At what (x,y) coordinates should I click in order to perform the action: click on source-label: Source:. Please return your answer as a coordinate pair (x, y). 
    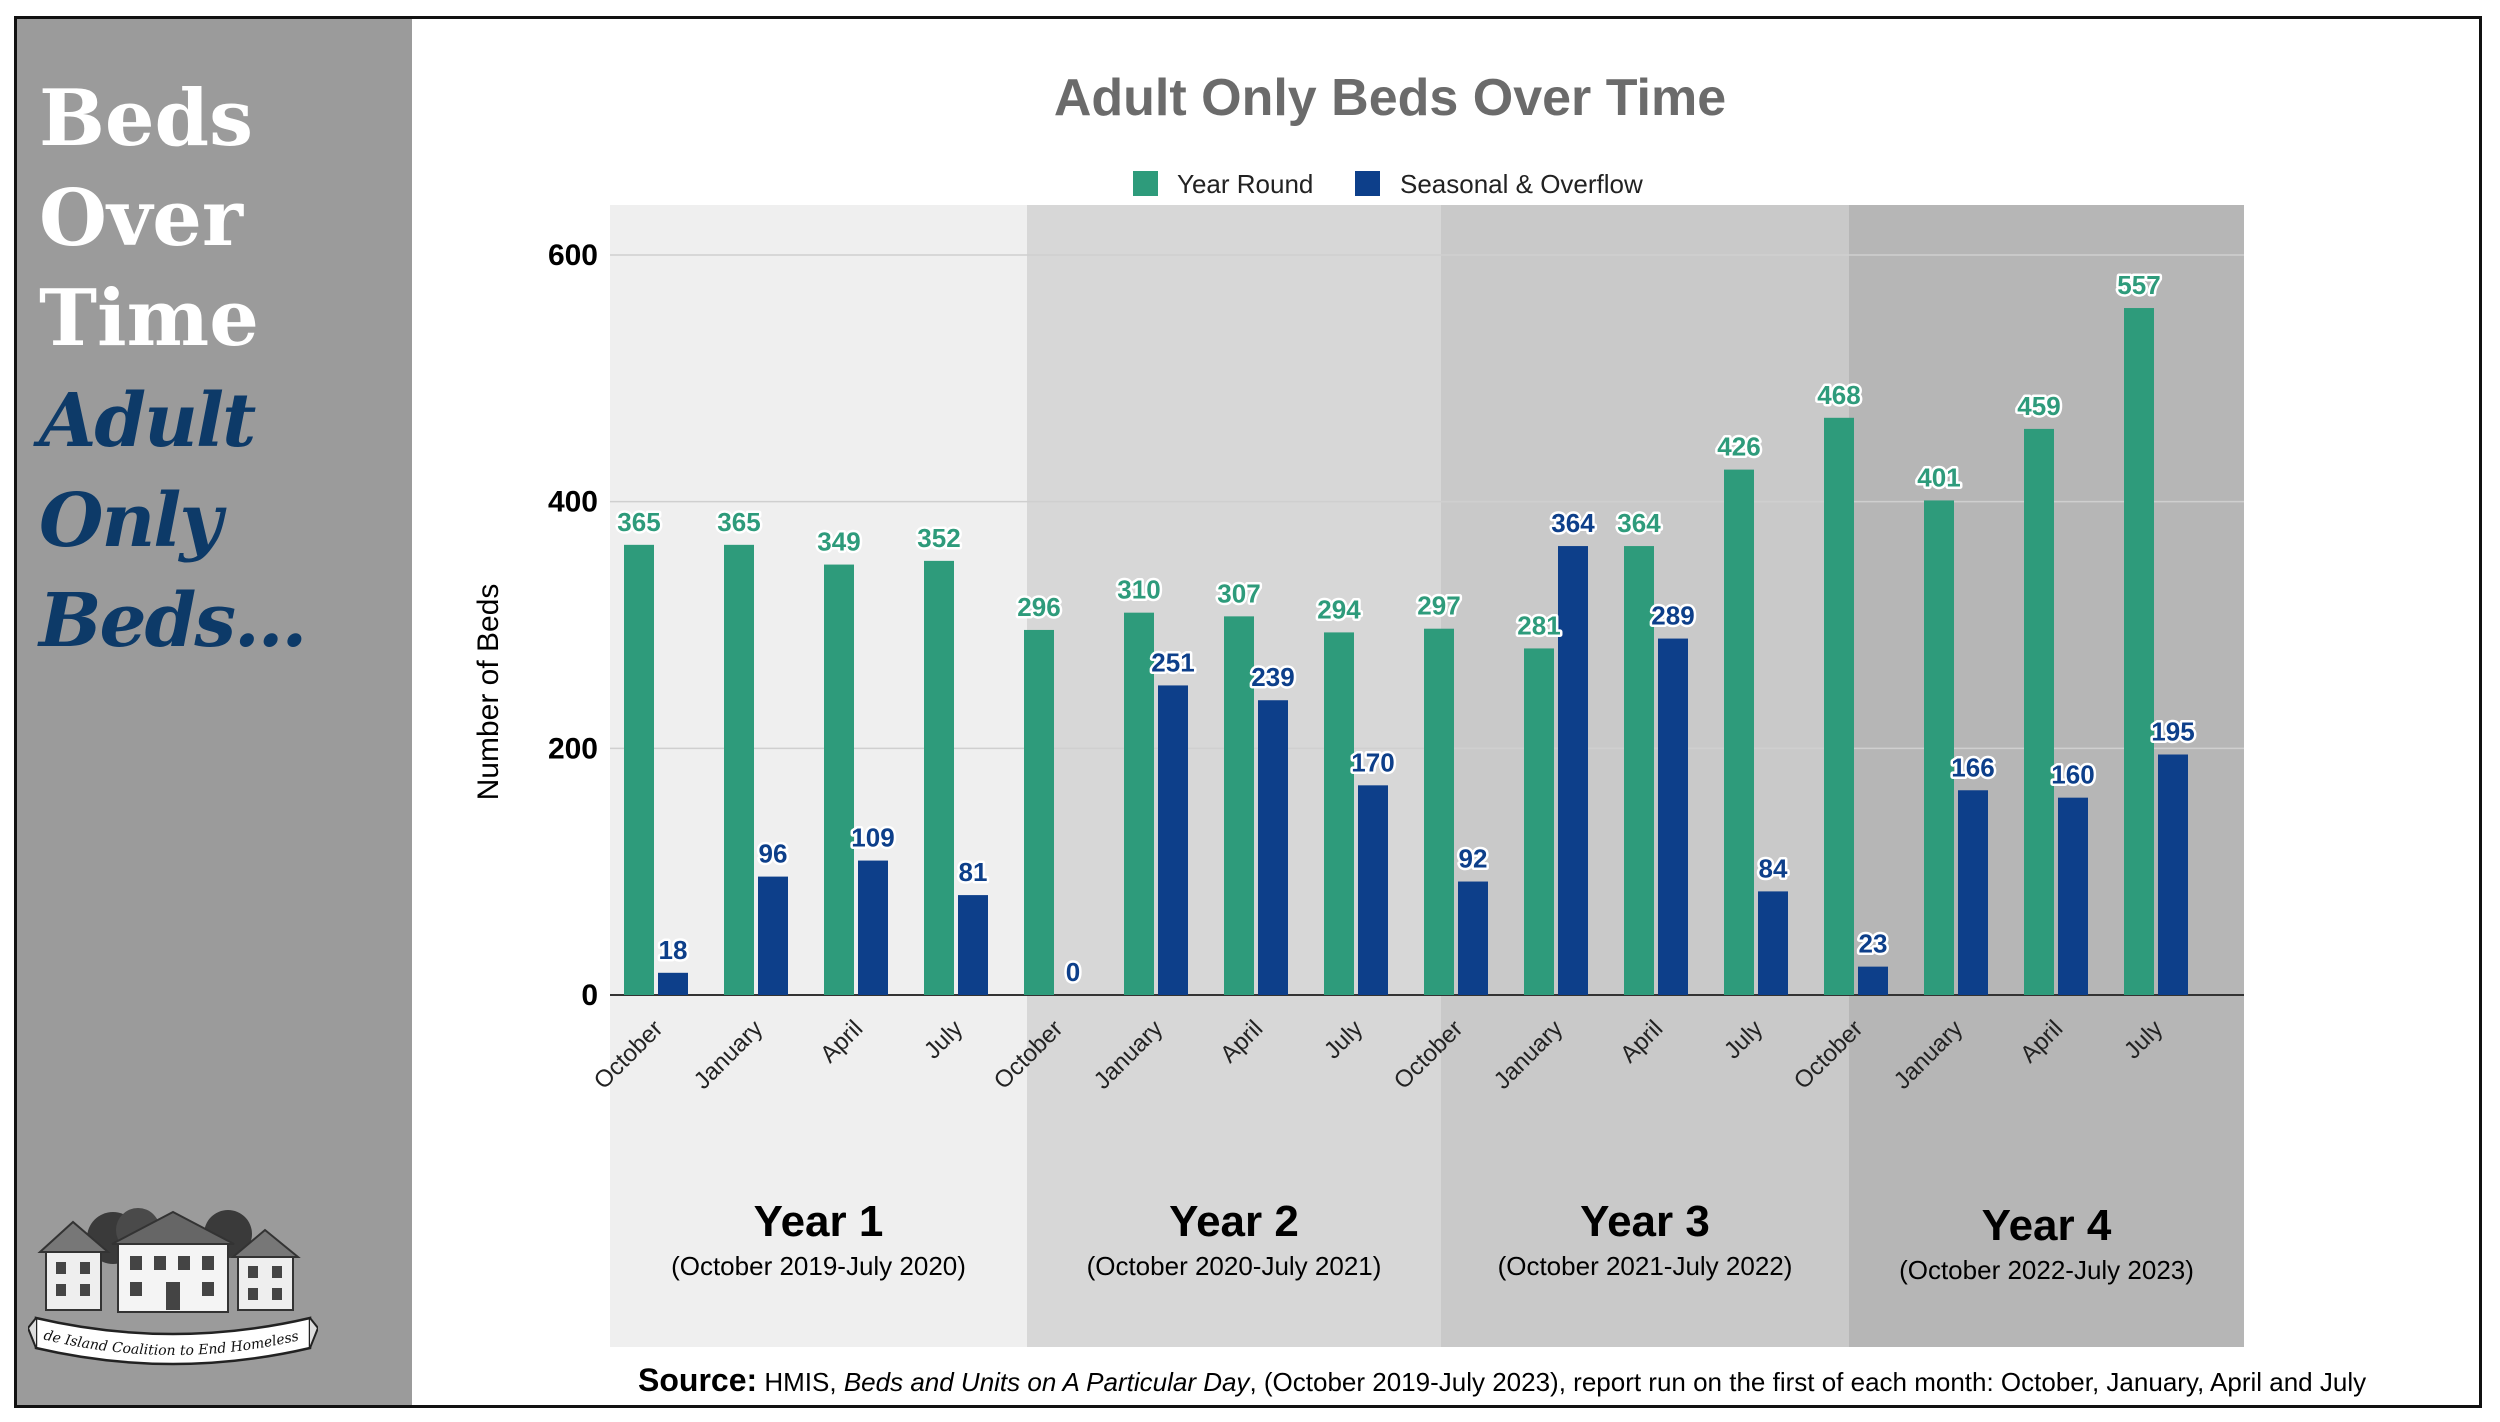
    Looking at the image, I should click on (698, 1380).